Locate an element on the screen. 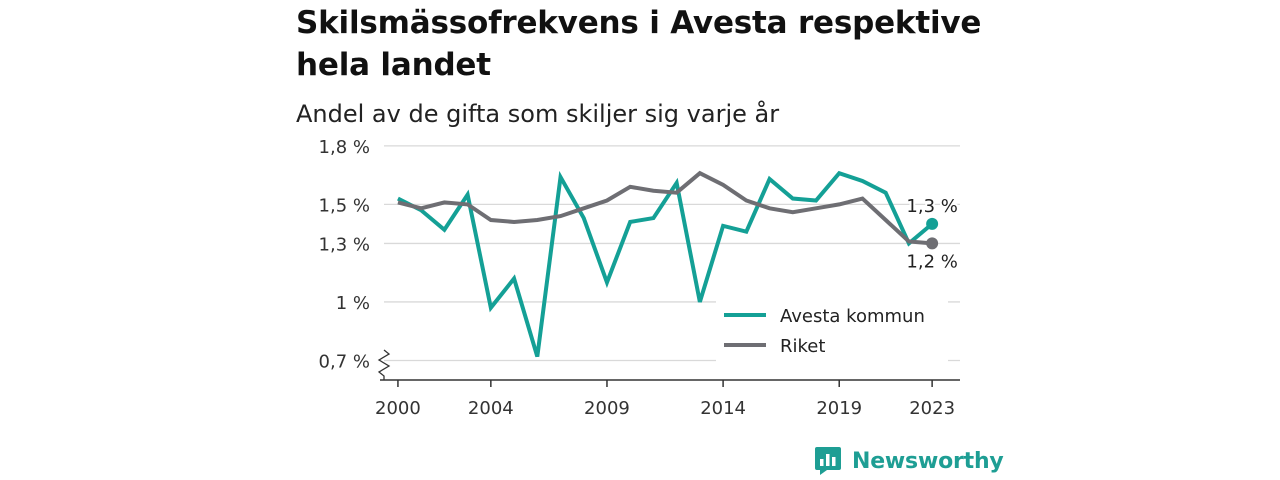 The width and height of the screenshot is (1280, 480). x-tick-label: 2014 is located at coordinates (723, 408).